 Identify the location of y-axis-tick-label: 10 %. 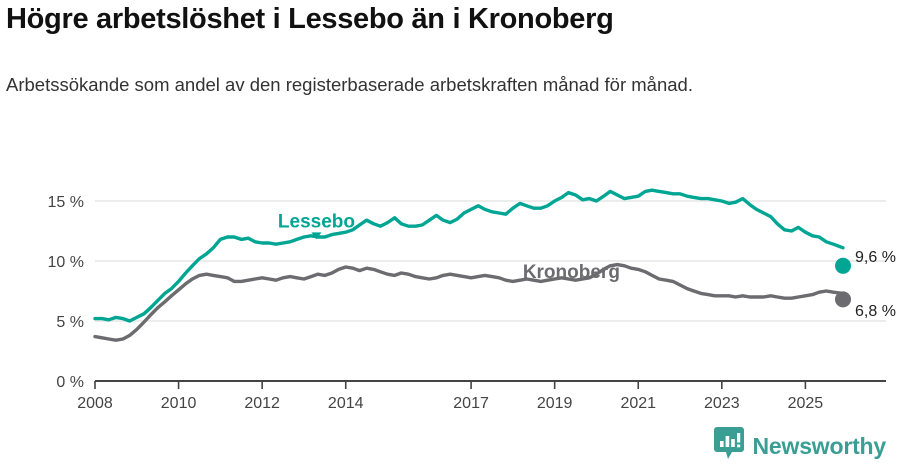
(66, 262).